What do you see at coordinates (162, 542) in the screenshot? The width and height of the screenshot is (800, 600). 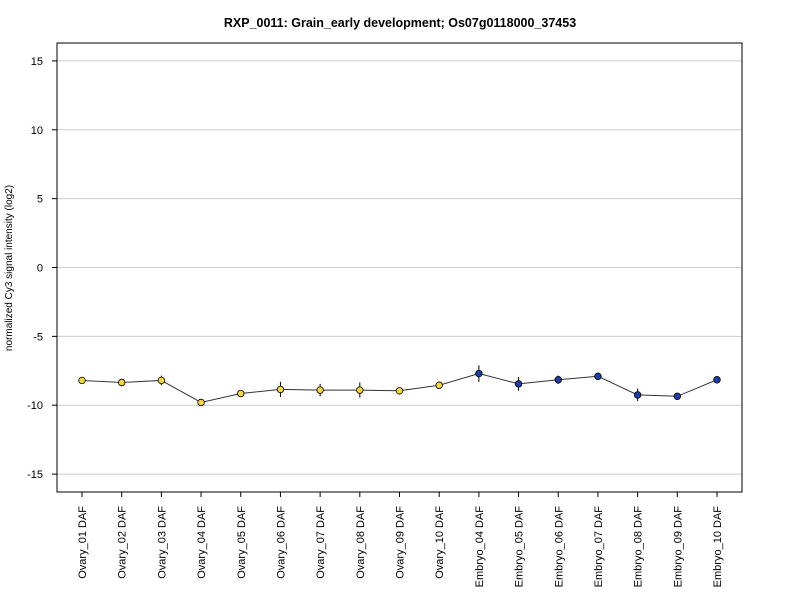 I see `x-tick-label: Ovary_03 DAF` at bounding box center [162, 542].